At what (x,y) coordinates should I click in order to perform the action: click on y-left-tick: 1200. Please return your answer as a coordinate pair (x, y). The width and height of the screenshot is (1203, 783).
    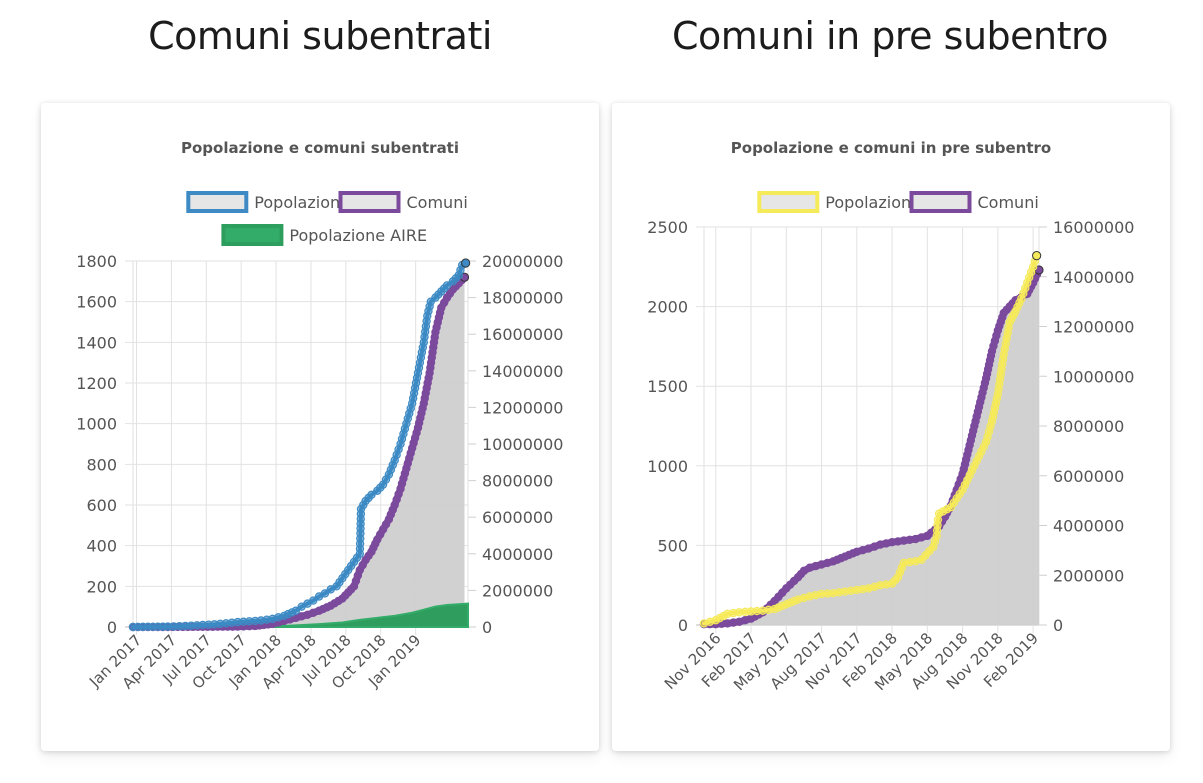
    Looking at the image, I should click on (96, 383).